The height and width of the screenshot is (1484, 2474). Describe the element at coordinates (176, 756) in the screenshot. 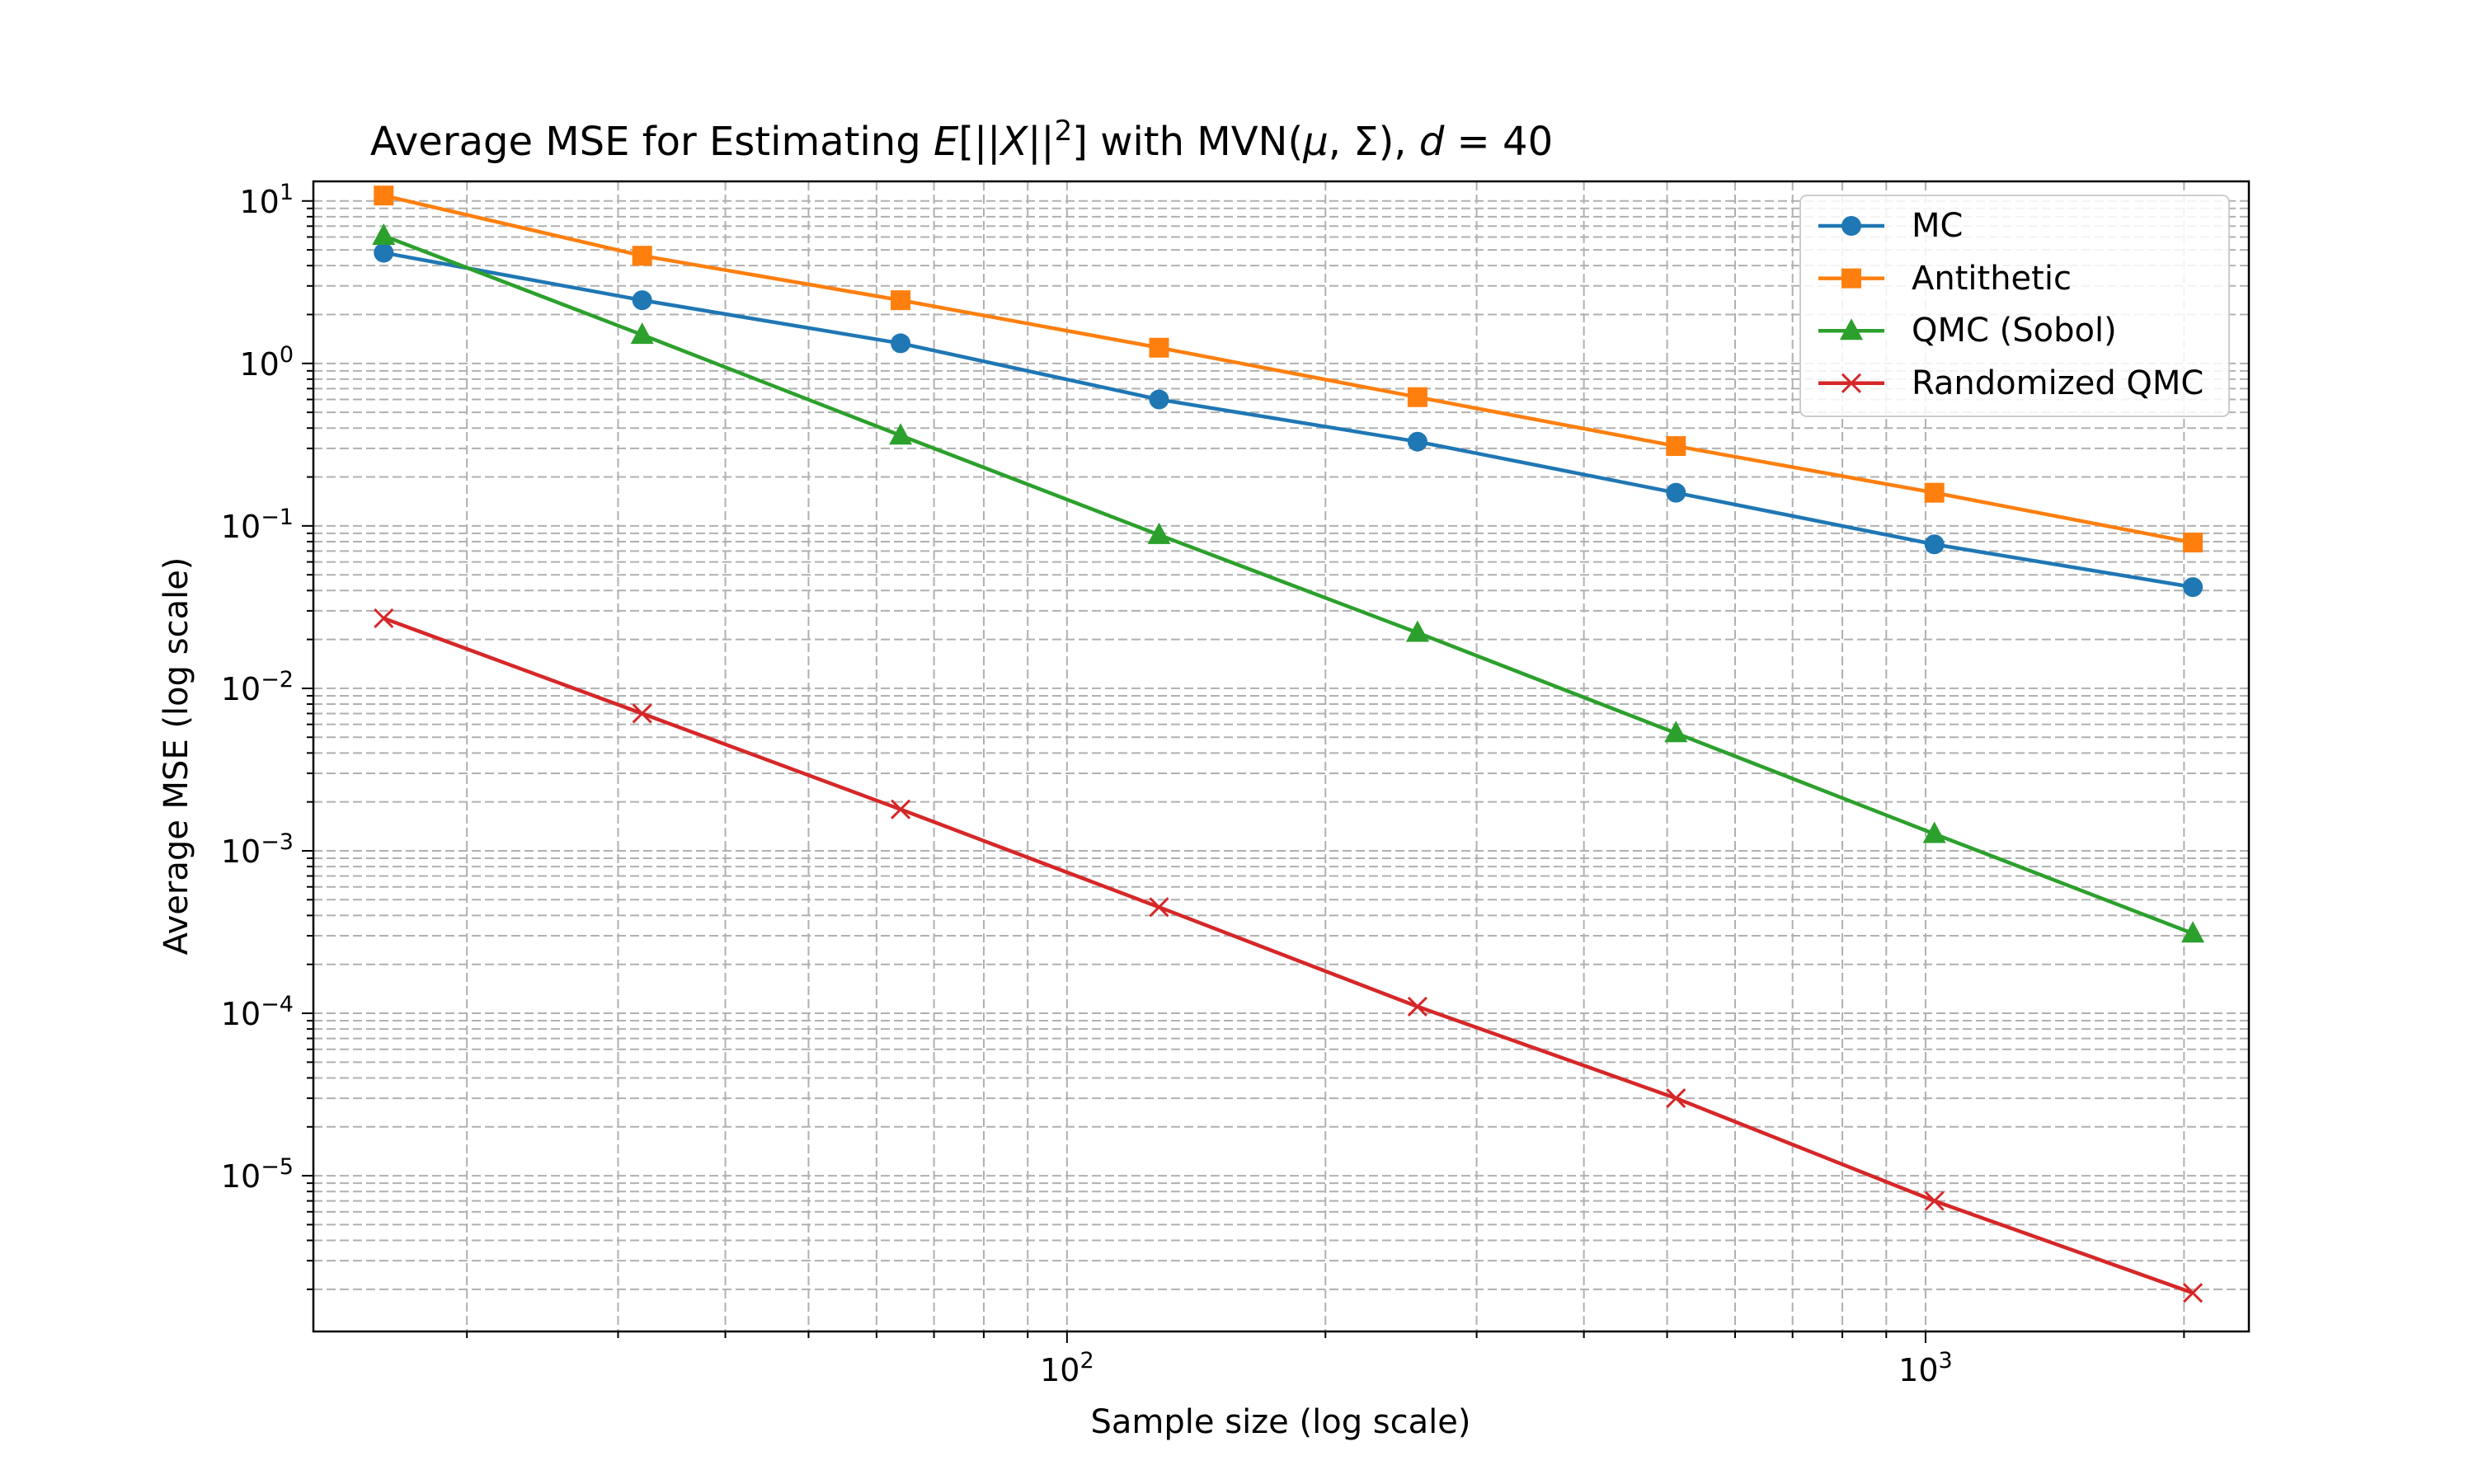

I see `y-axis-label: Average MSE (log scale)` at that location.